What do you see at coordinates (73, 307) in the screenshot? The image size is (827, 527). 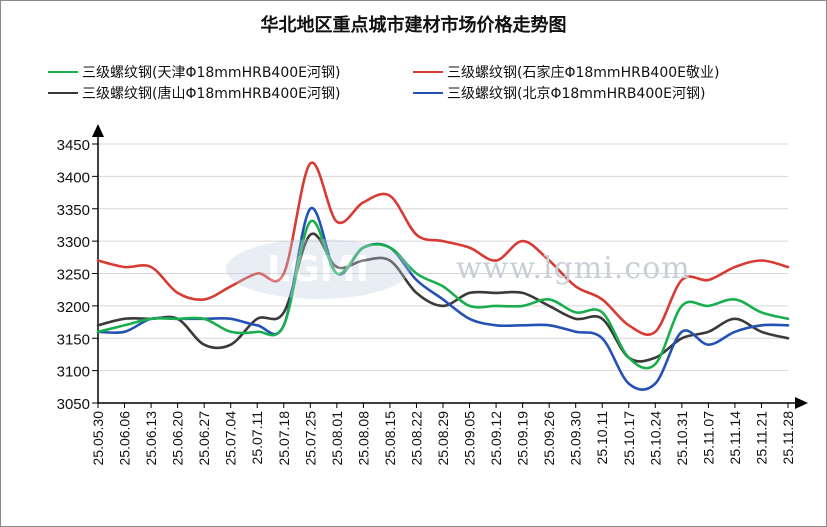 I see `y-tick-label: 3200` at bounding box center [73, 307].